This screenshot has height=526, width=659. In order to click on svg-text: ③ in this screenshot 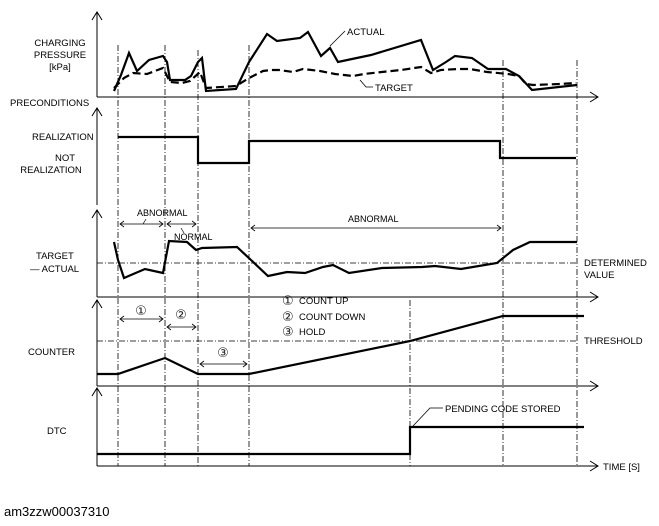, I will do `click(288, 332)`.